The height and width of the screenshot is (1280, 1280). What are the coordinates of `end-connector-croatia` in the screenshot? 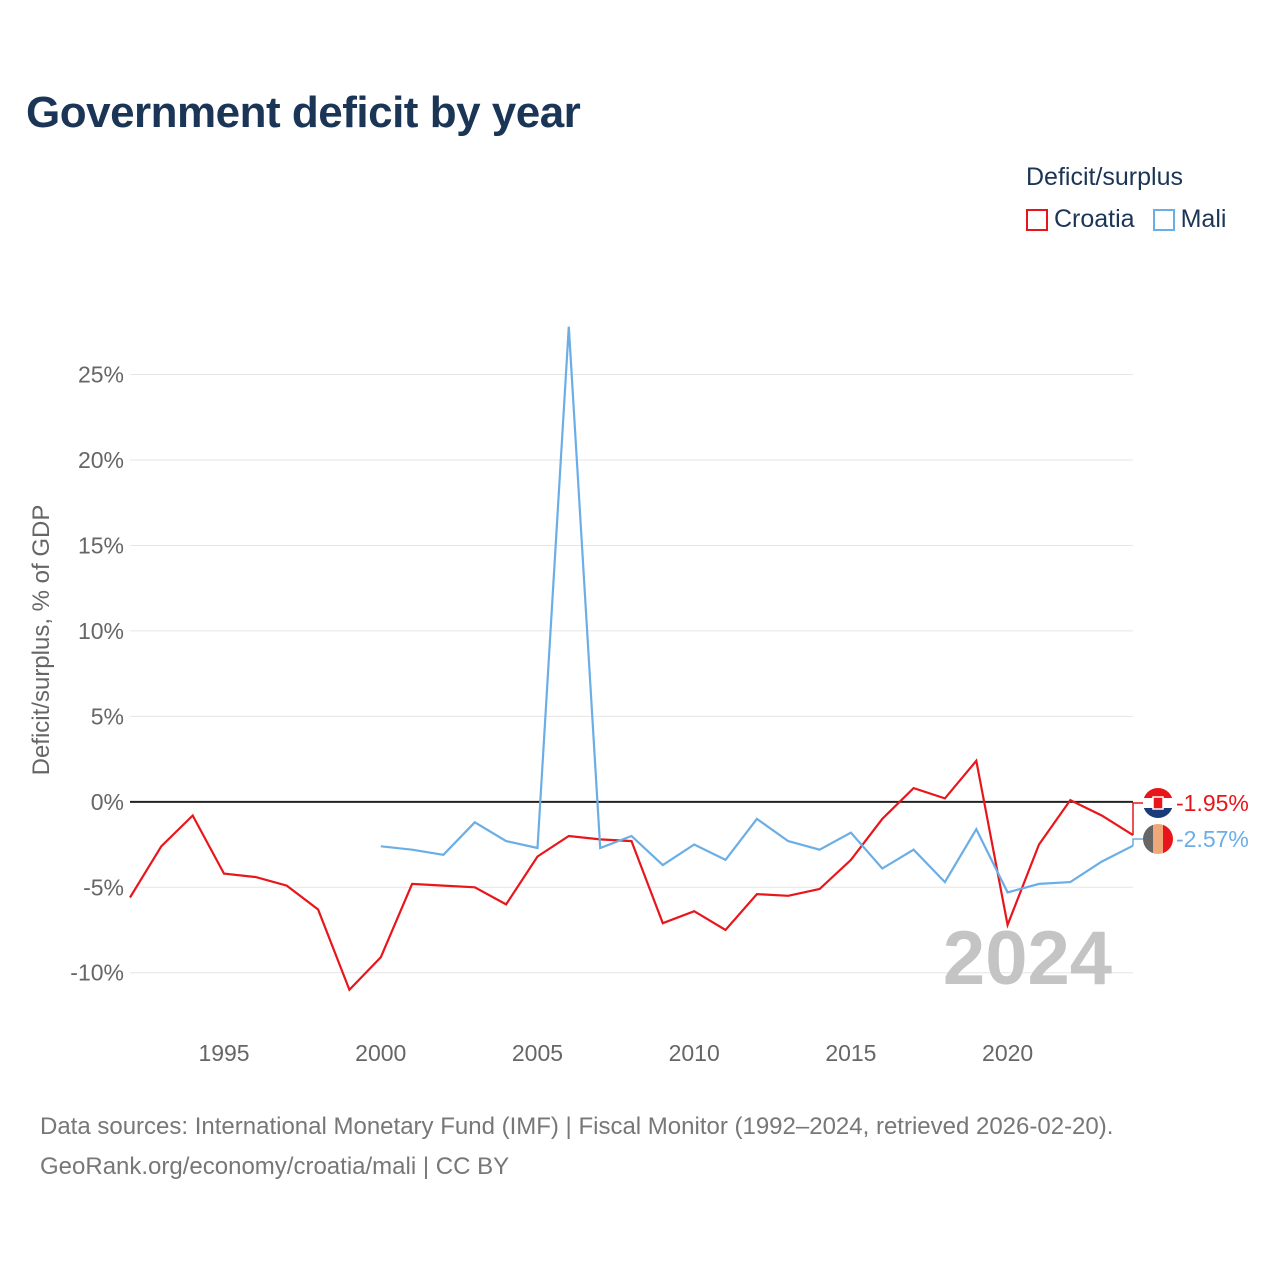 It's located at (1138, 819).